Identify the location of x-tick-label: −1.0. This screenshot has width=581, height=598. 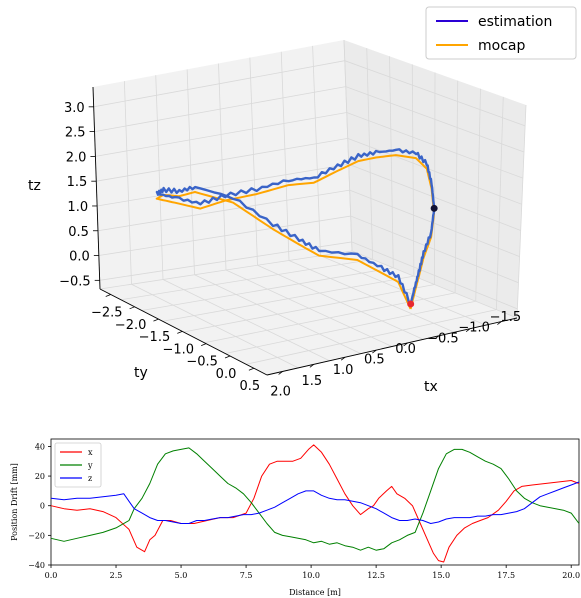
(474, 328).